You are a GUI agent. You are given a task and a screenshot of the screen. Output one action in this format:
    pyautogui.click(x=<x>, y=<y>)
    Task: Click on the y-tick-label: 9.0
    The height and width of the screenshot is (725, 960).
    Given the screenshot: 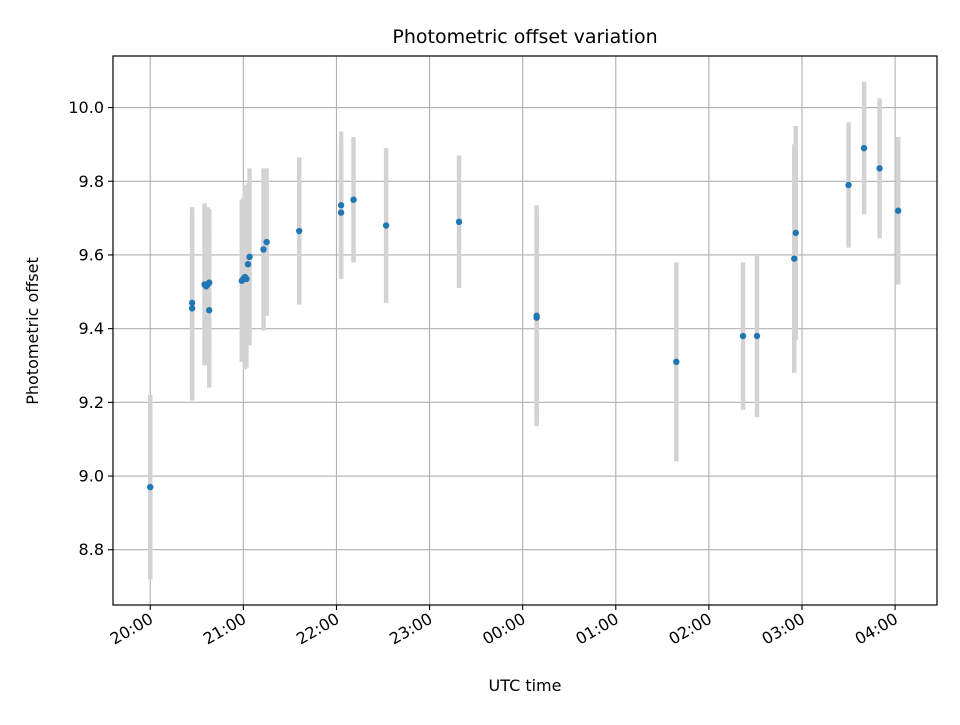 What is the action you would take?
    pyautogui.click(x=91, y=476)
    